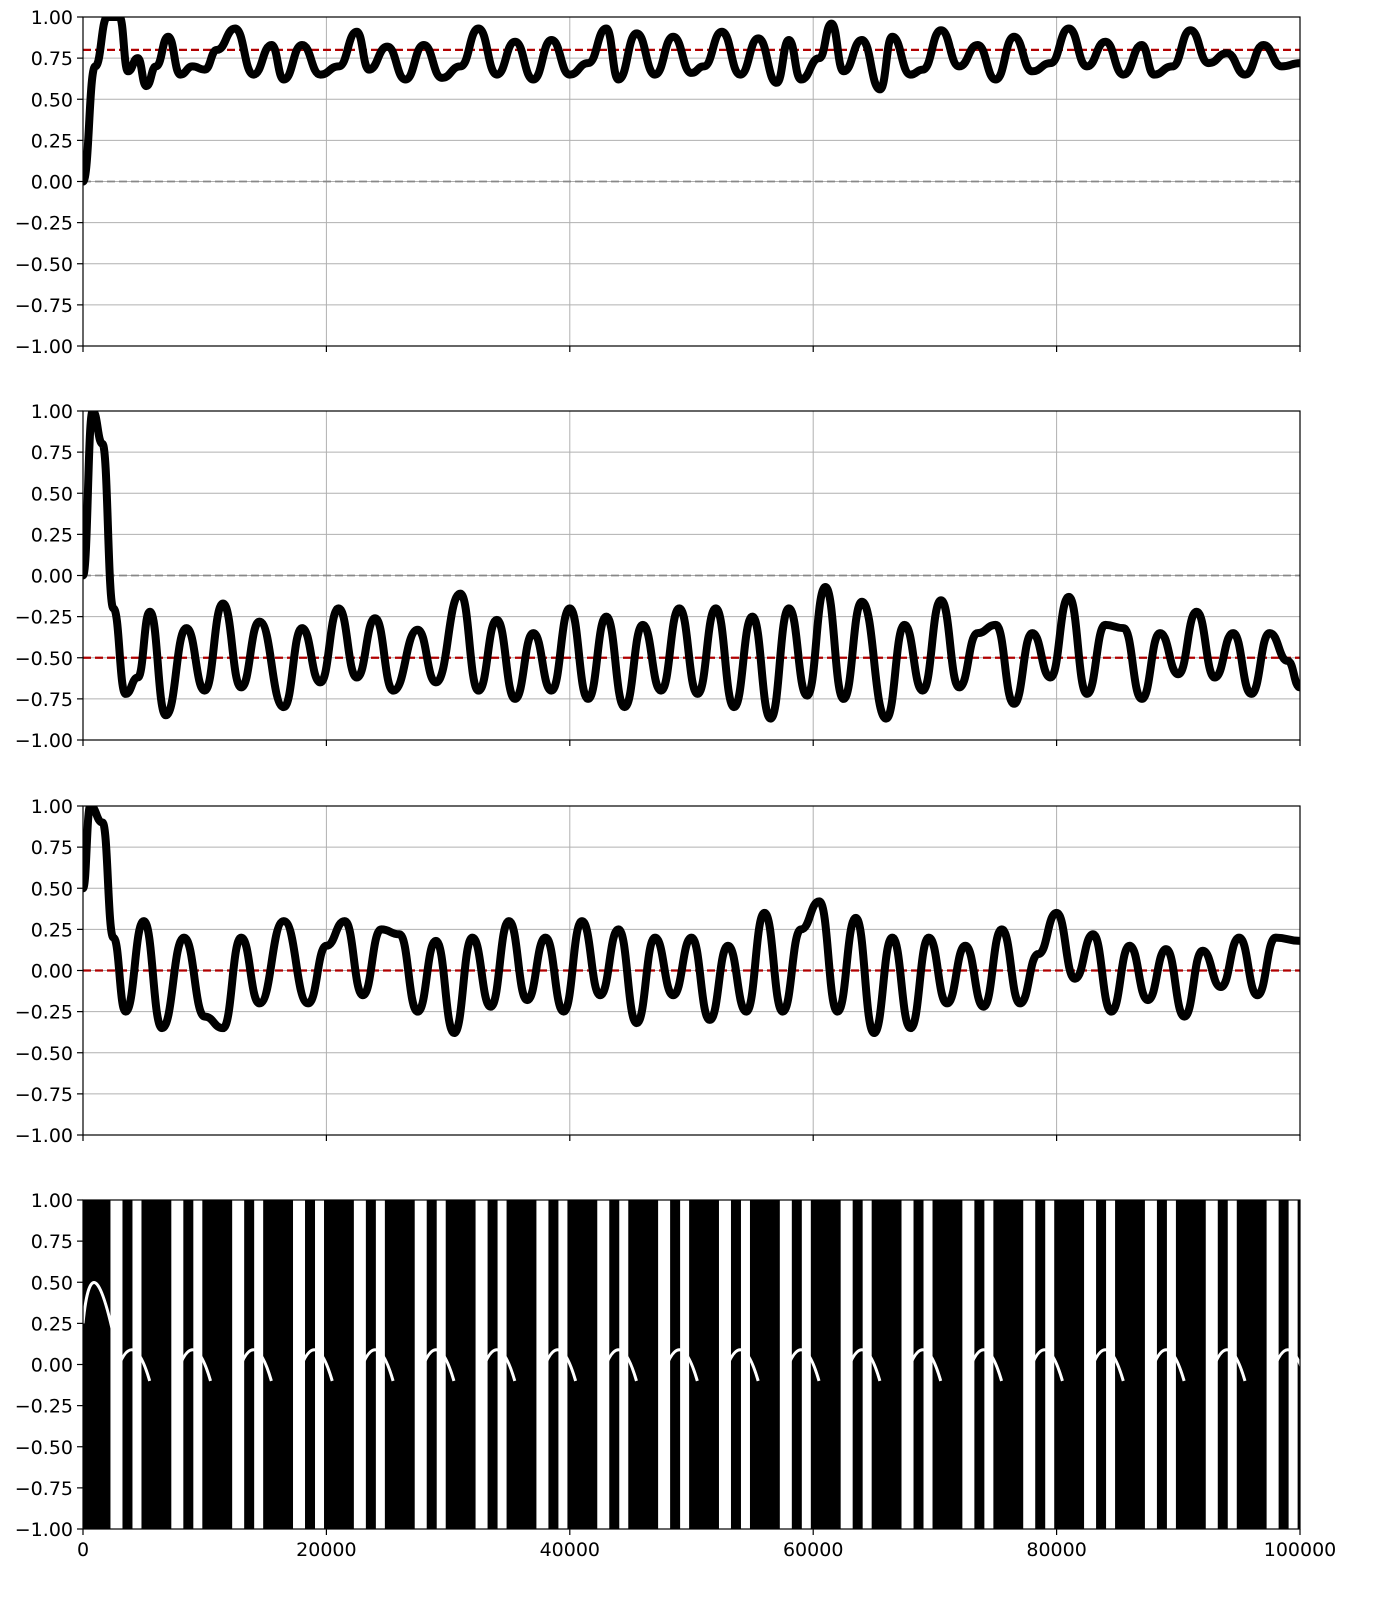 This screenshot has height=1597, width=1373. Describe the element at coordinates (813, 1550) in the screenshot. I see `x-tick-label: 60000` at that location.